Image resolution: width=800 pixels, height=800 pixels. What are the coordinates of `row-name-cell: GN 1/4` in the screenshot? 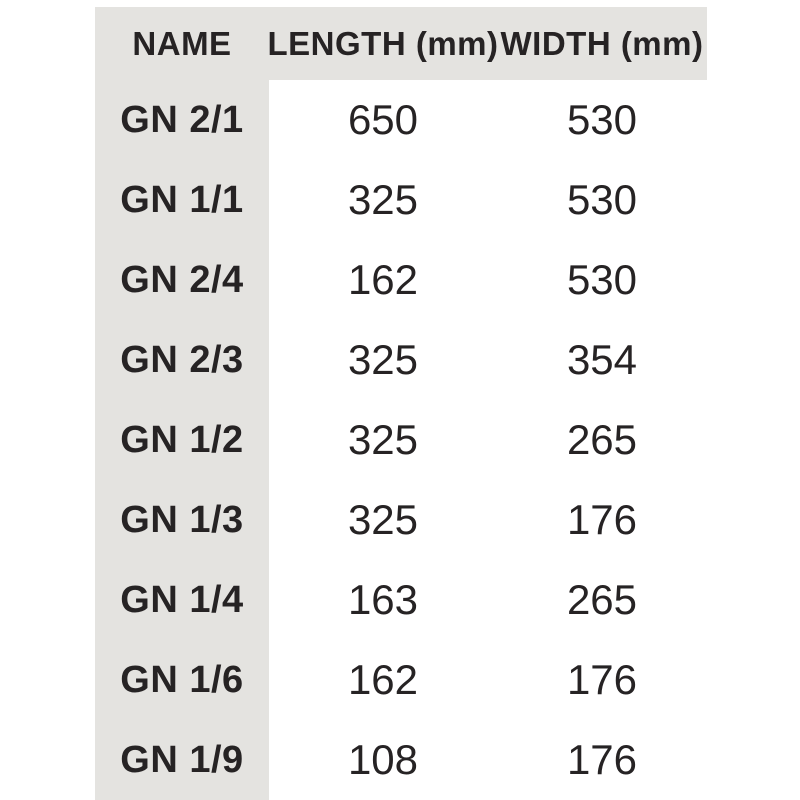 It's located at (182, 600).